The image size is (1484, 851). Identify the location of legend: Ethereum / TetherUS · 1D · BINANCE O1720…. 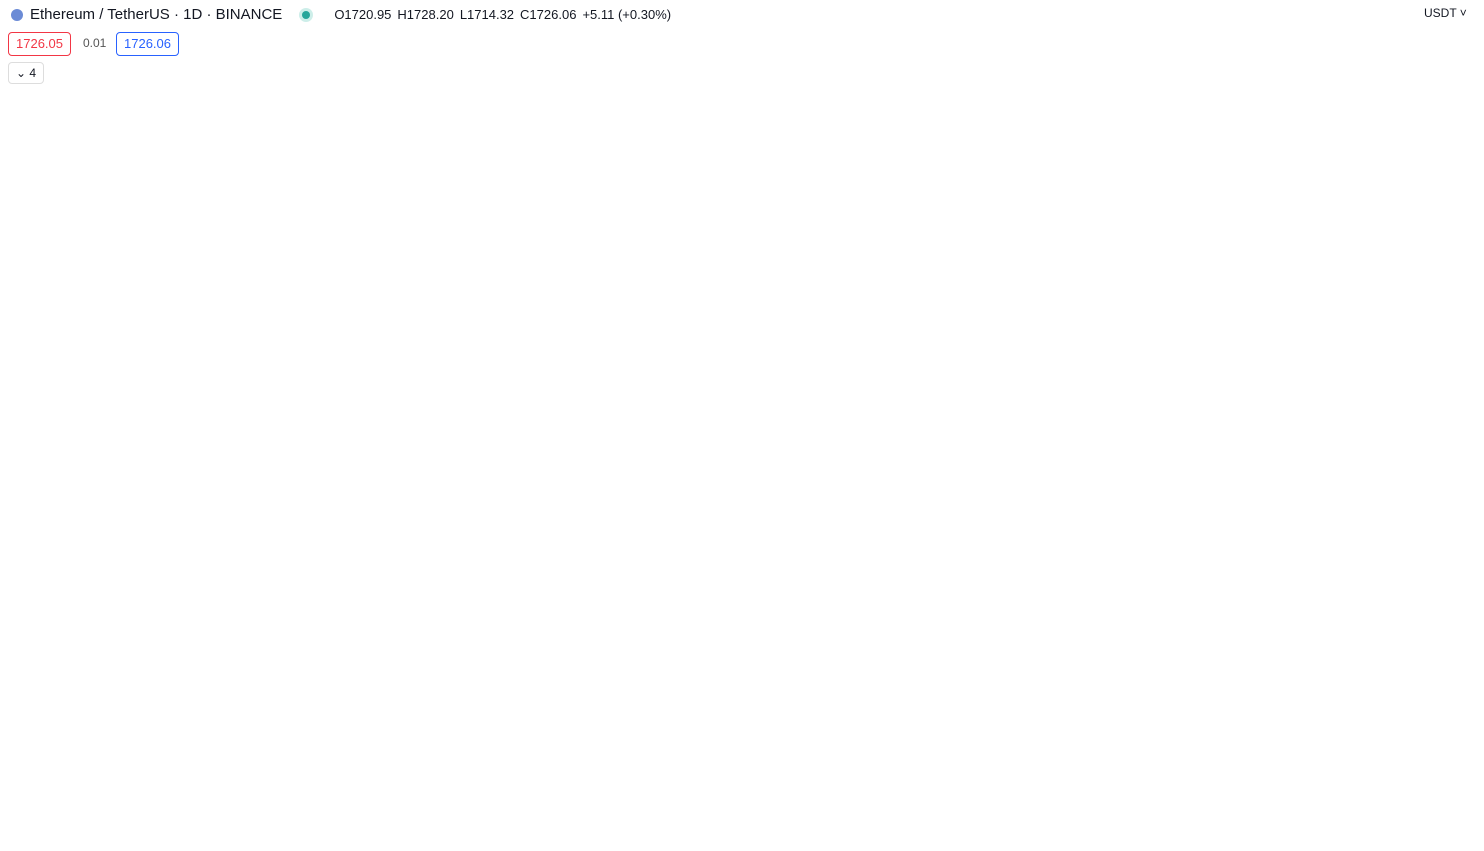
(343, 14).